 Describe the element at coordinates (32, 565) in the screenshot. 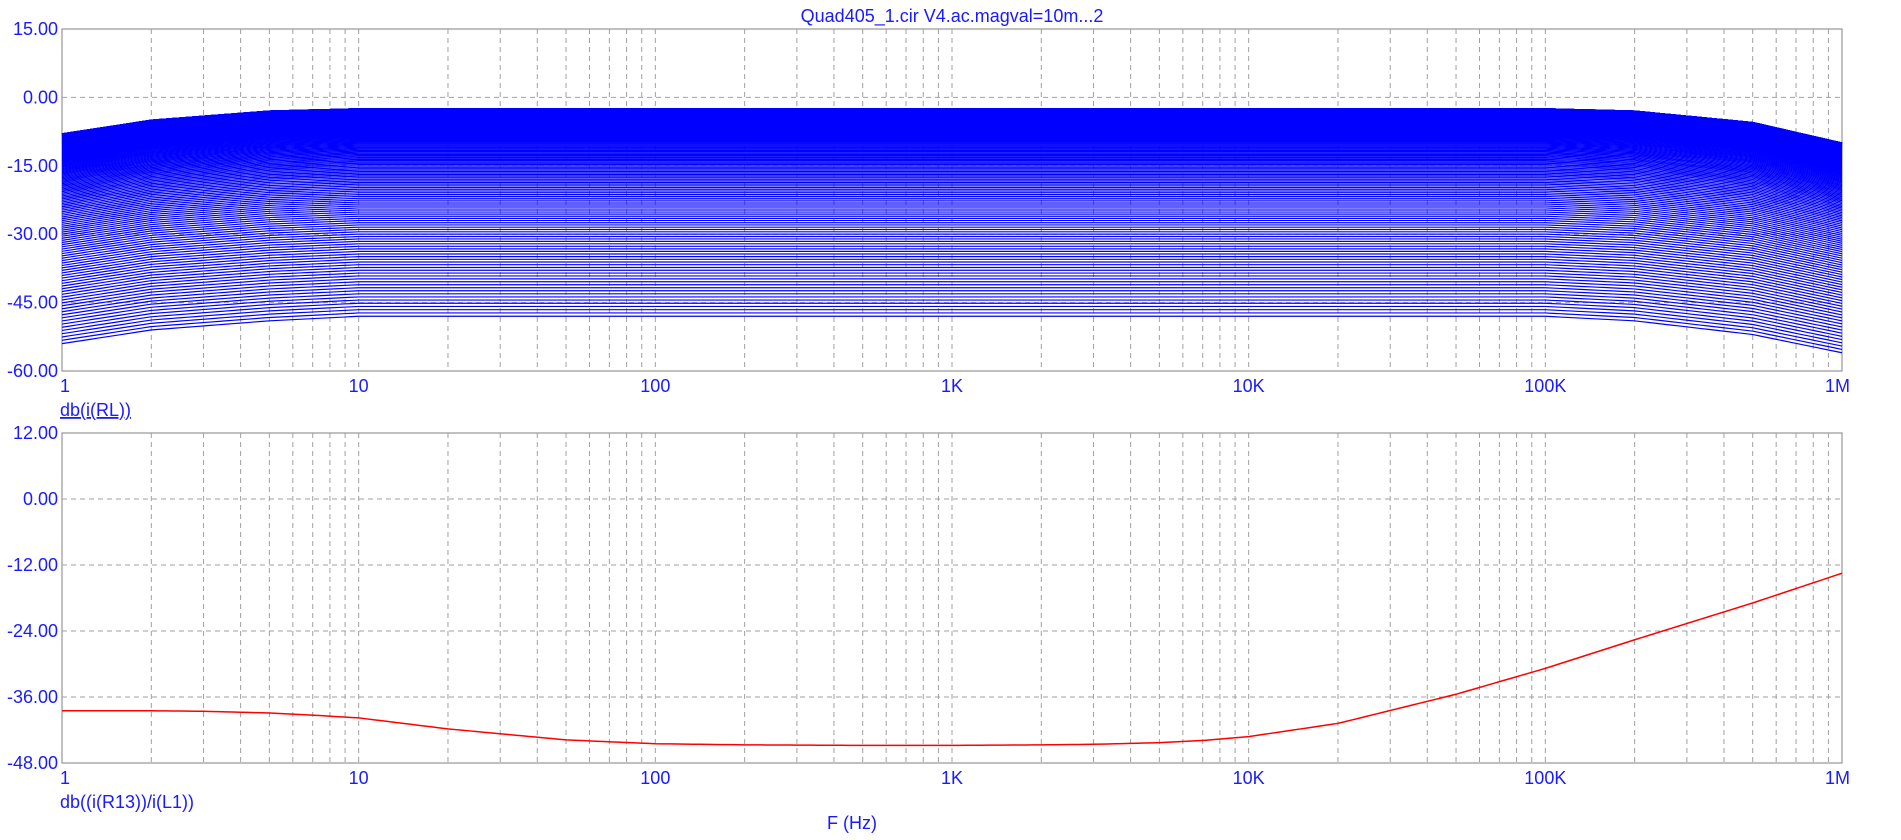

I see `y-tick-label: -12.00` at that location.